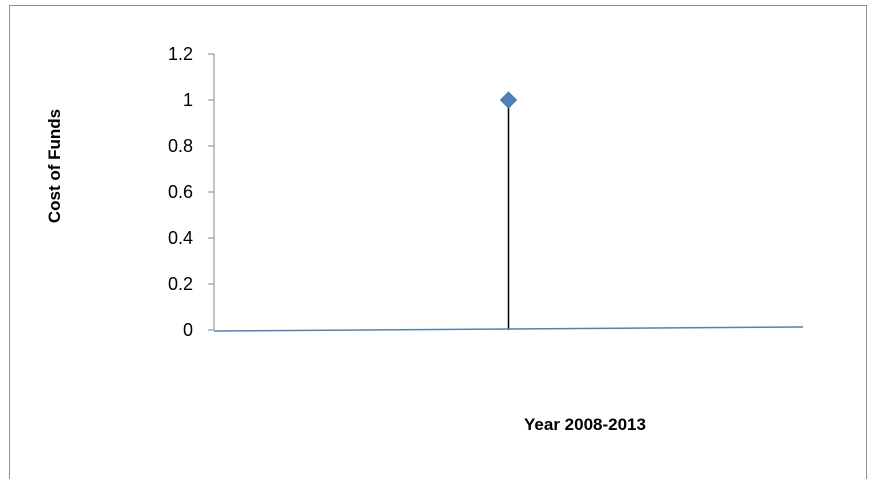 The height and width of the screenshot is (484, 878). I want to click on series-lines, so click(508, 329).